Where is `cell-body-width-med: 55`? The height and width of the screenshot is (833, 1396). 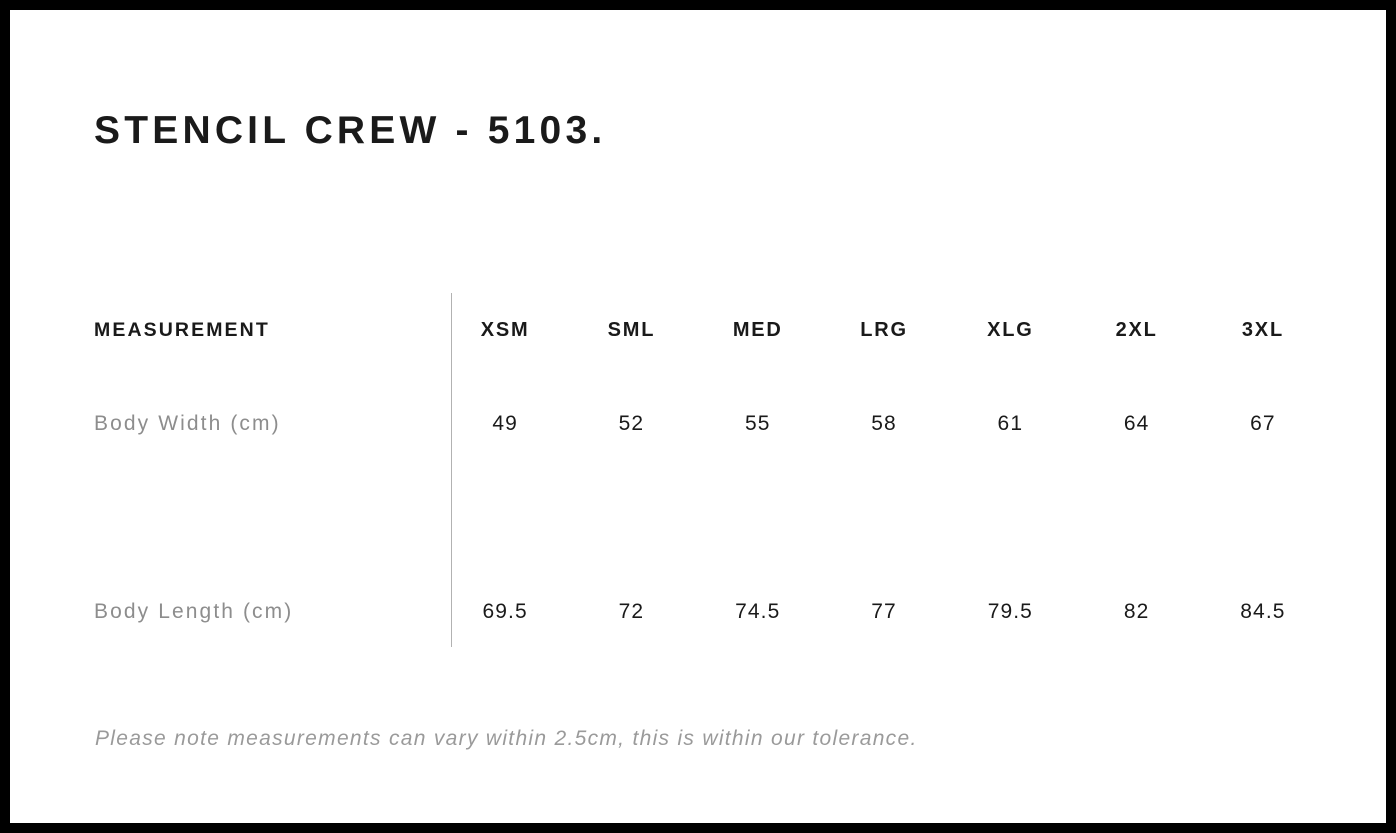 cell-body-width-med: 55 is located at coordinates (757, 423).